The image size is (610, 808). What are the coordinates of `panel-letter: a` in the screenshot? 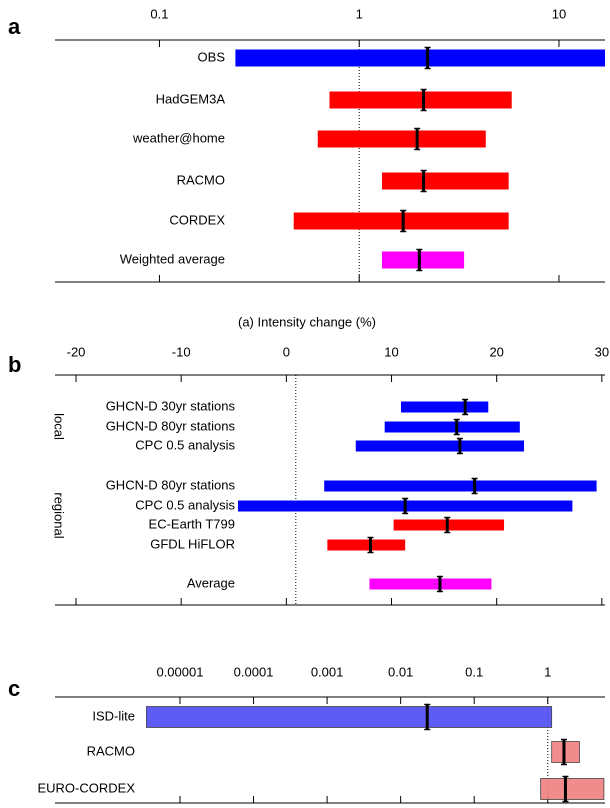 It's located at (14, 26).